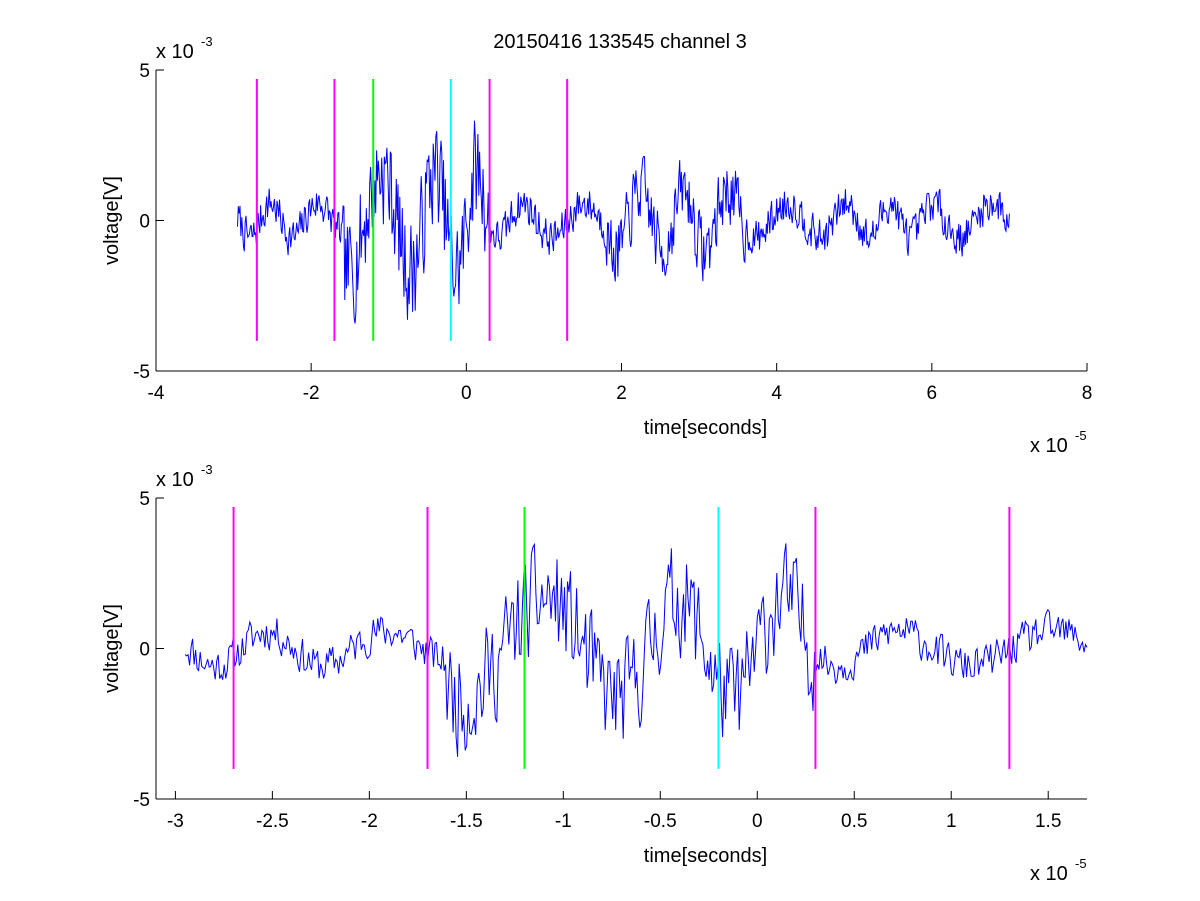  Describe the element at coordinates (620, 42) in the screenshot. I see `chart-title: 20150416 133545 channel 3` at that location.